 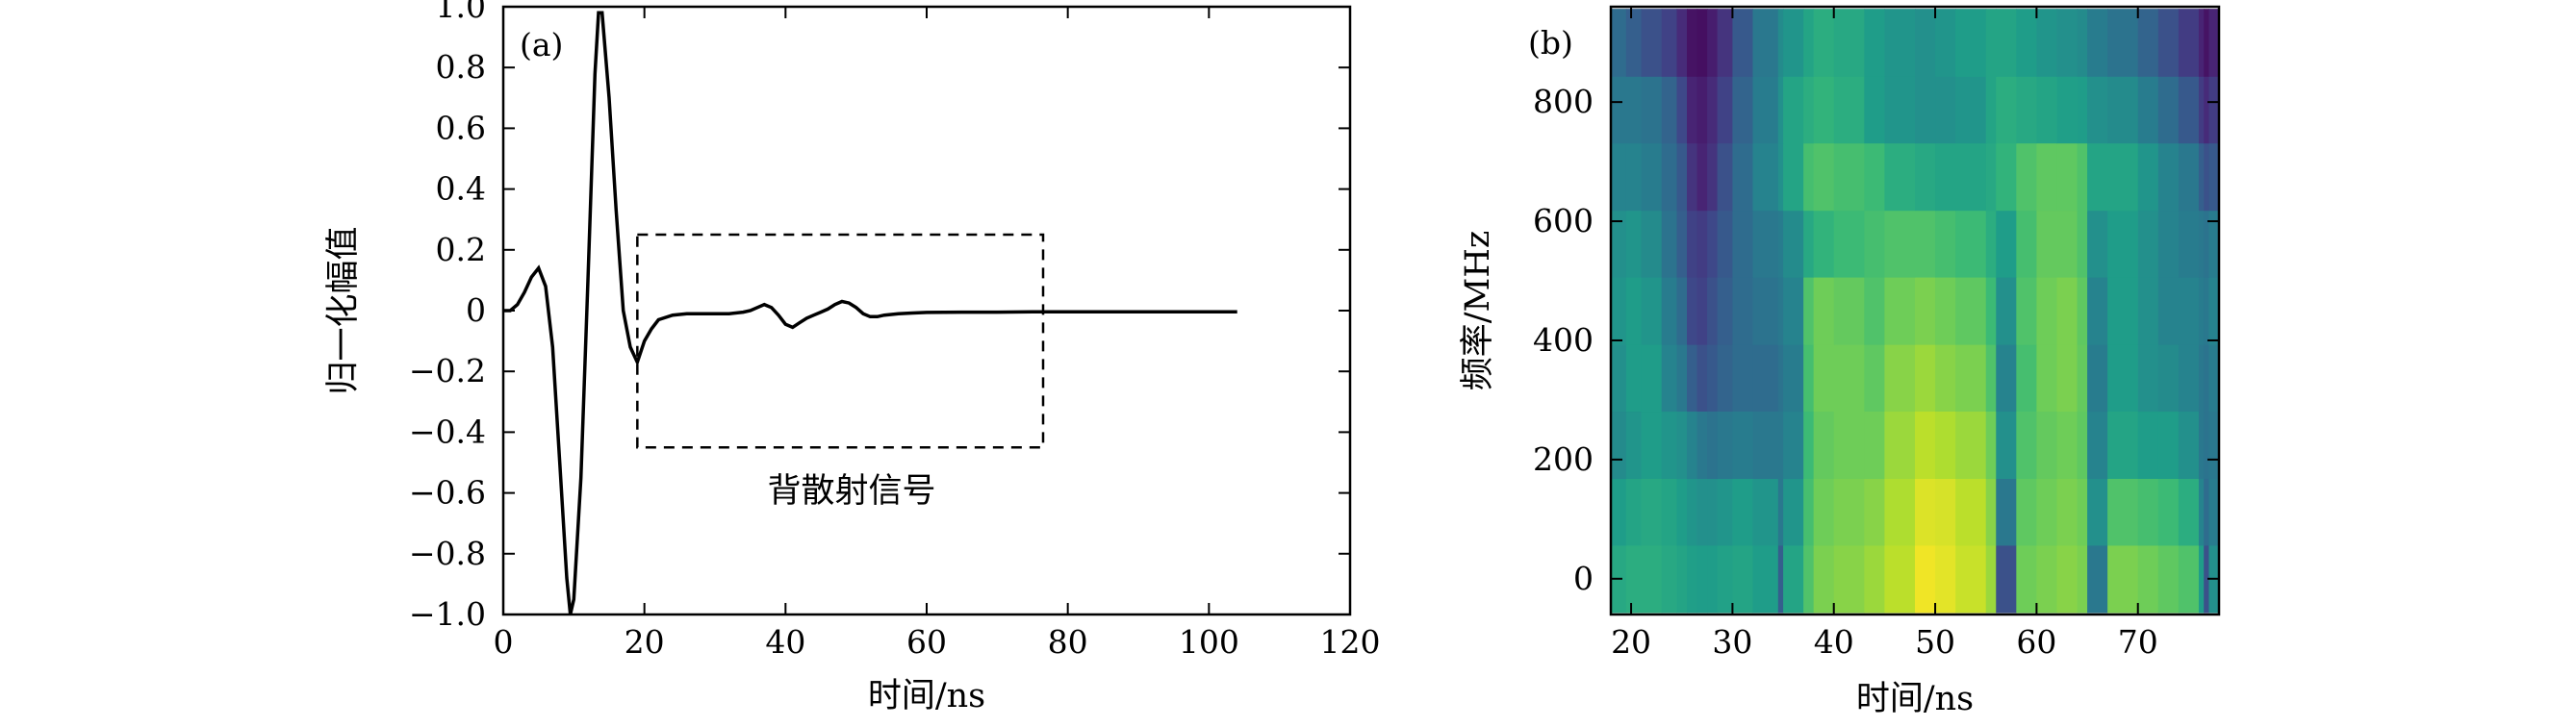 I want to click on y-tick-label: 800, so click(x=1563, y=101).